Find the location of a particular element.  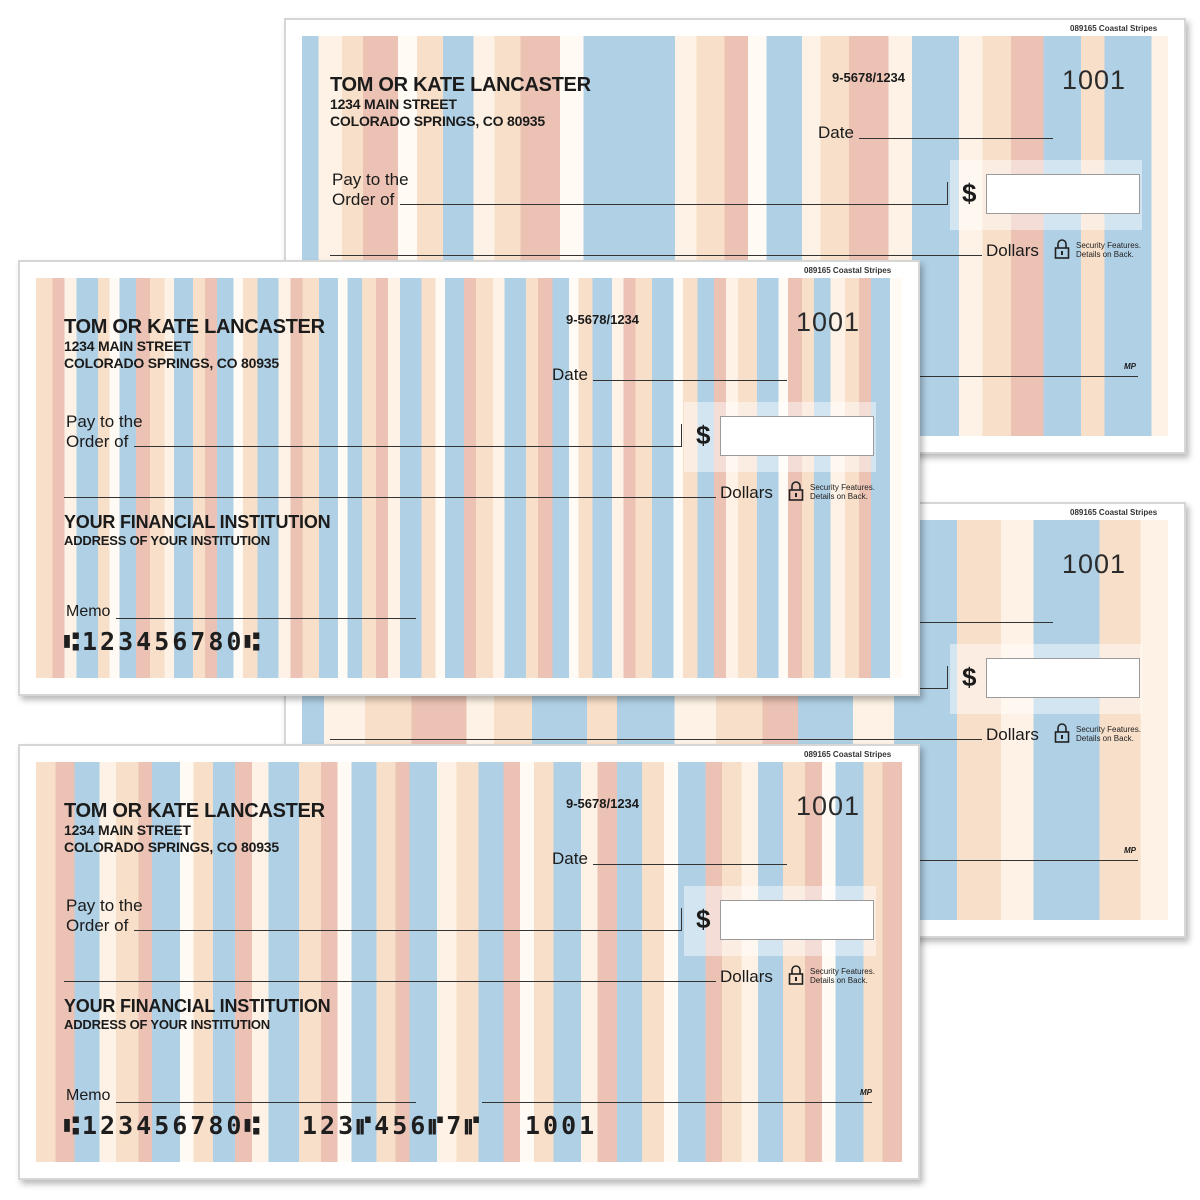

micr-account: 123⑈456⑈7⑈ is located at coordinates (392, 1125).